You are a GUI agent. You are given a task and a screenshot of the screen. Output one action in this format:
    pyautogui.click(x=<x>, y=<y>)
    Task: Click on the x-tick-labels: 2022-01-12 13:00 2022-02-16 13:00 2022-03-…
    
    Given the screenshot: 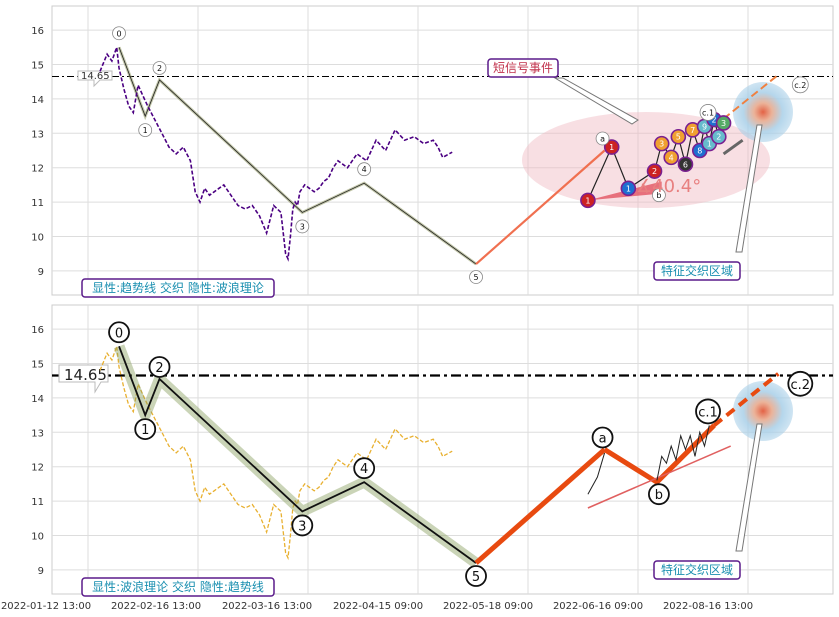 What is the action you would take?
    pyautogui.click(x=377, y=606)
    